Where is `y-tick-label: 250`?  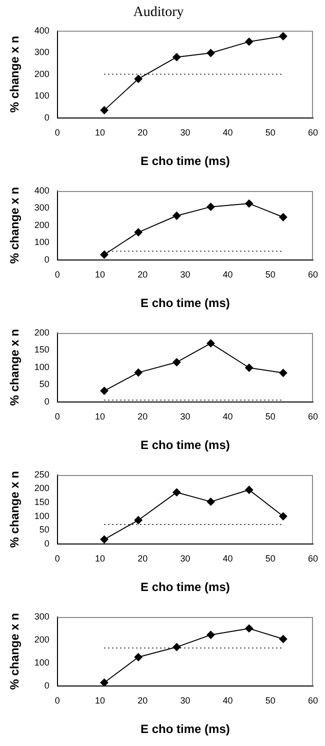 y-tick-label: 250 is located at coordinates (42, 474).